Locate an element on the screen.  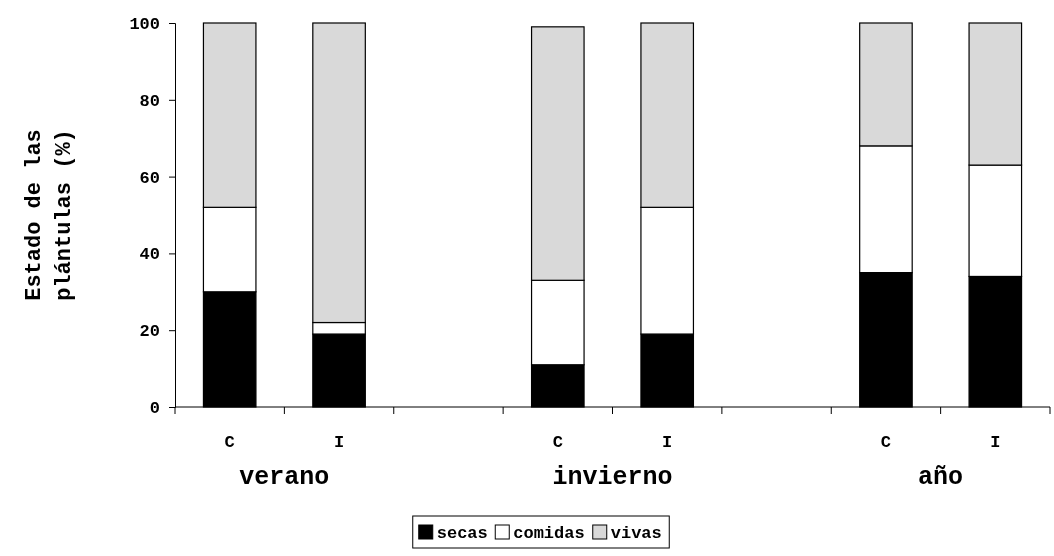
y-tick-label: 40 is located at coordinates (149, 255).